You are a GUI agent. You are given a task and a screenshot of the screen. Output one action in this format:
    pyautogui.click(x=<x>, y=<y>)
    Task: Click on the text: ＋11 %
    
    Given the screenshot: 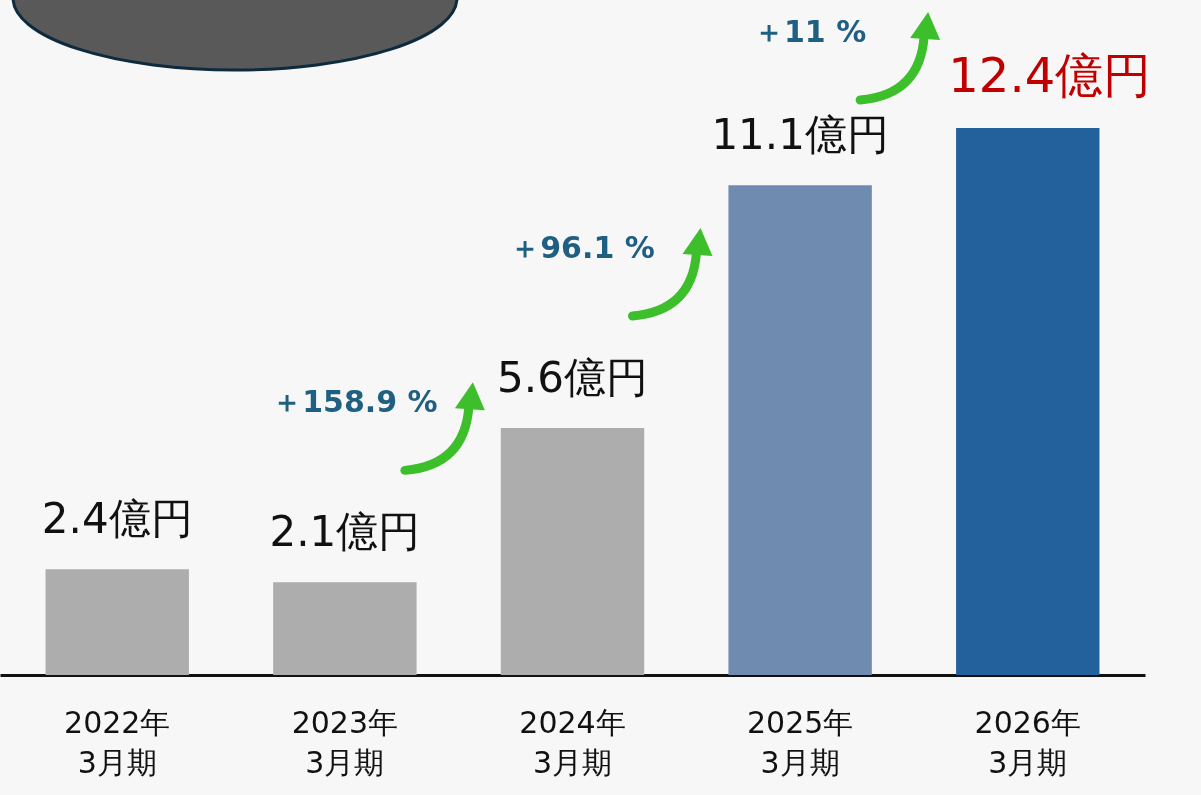 What is the action you would take?
    pyautogui.click(x=810, y=31)
    